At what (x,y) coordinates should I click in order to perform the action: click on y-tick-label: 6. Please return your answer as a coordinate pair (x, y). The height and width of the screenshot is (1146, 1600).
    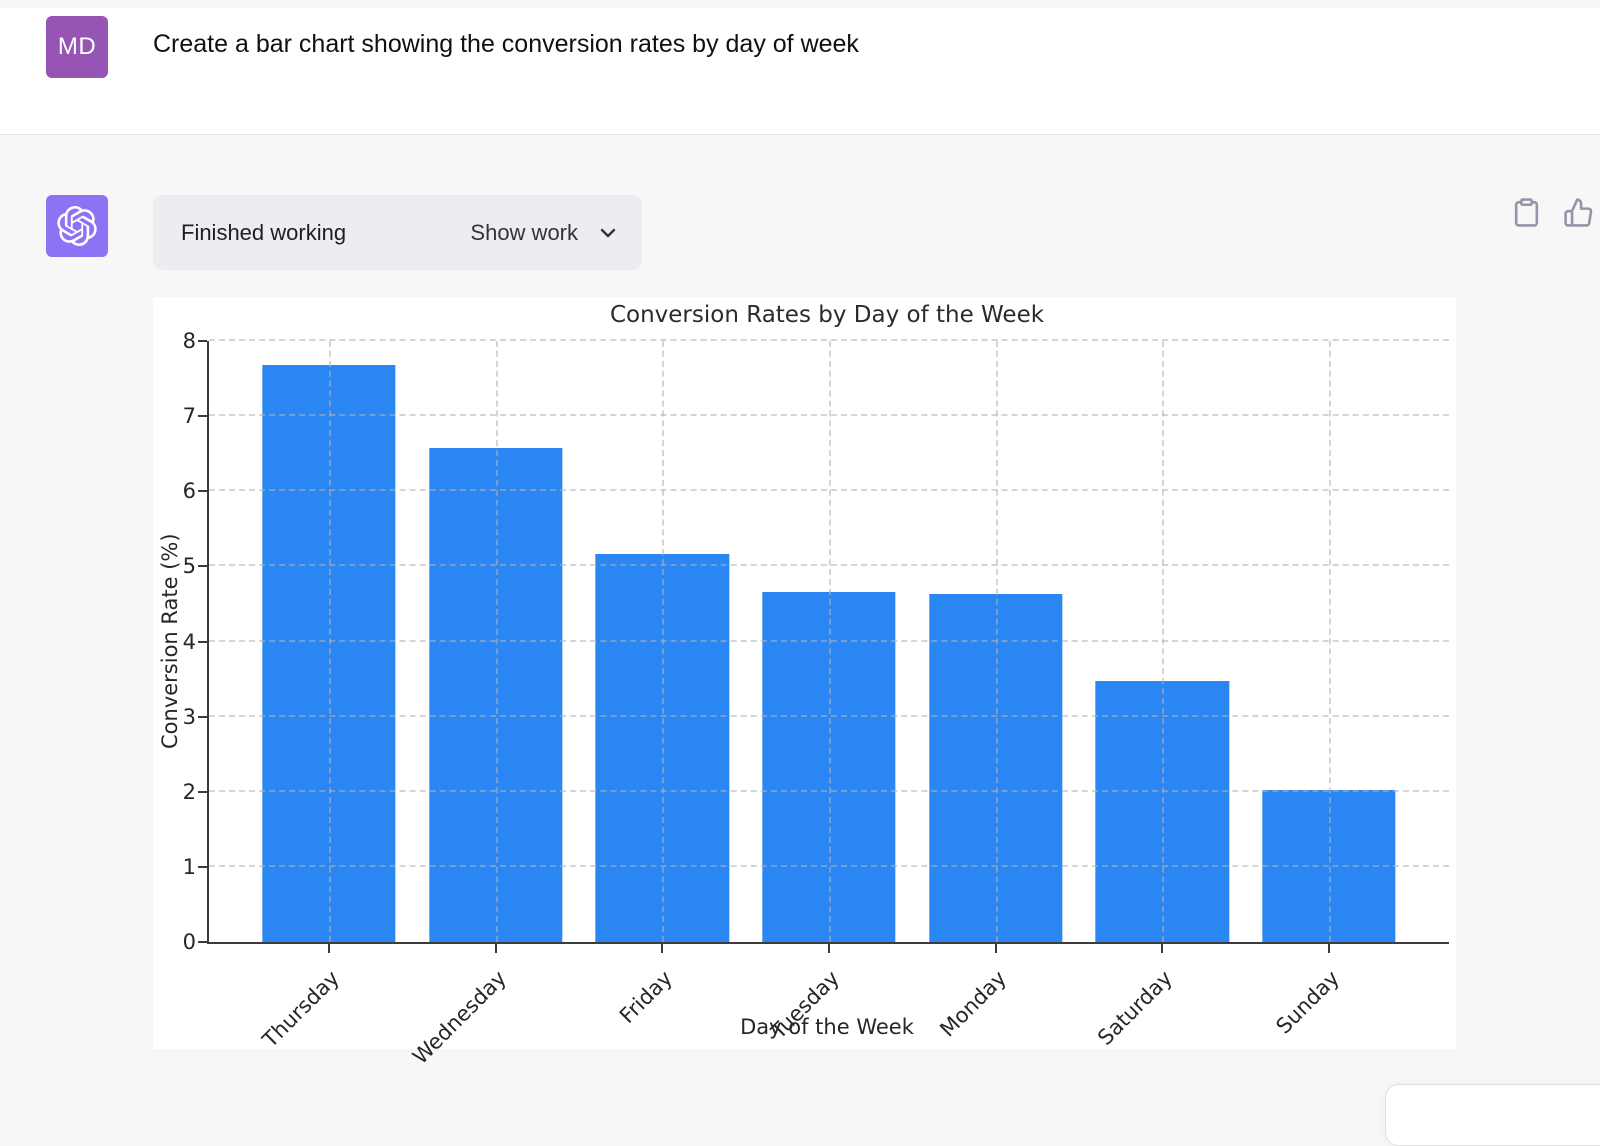
    Looking at the image, I should click on (189, 491).